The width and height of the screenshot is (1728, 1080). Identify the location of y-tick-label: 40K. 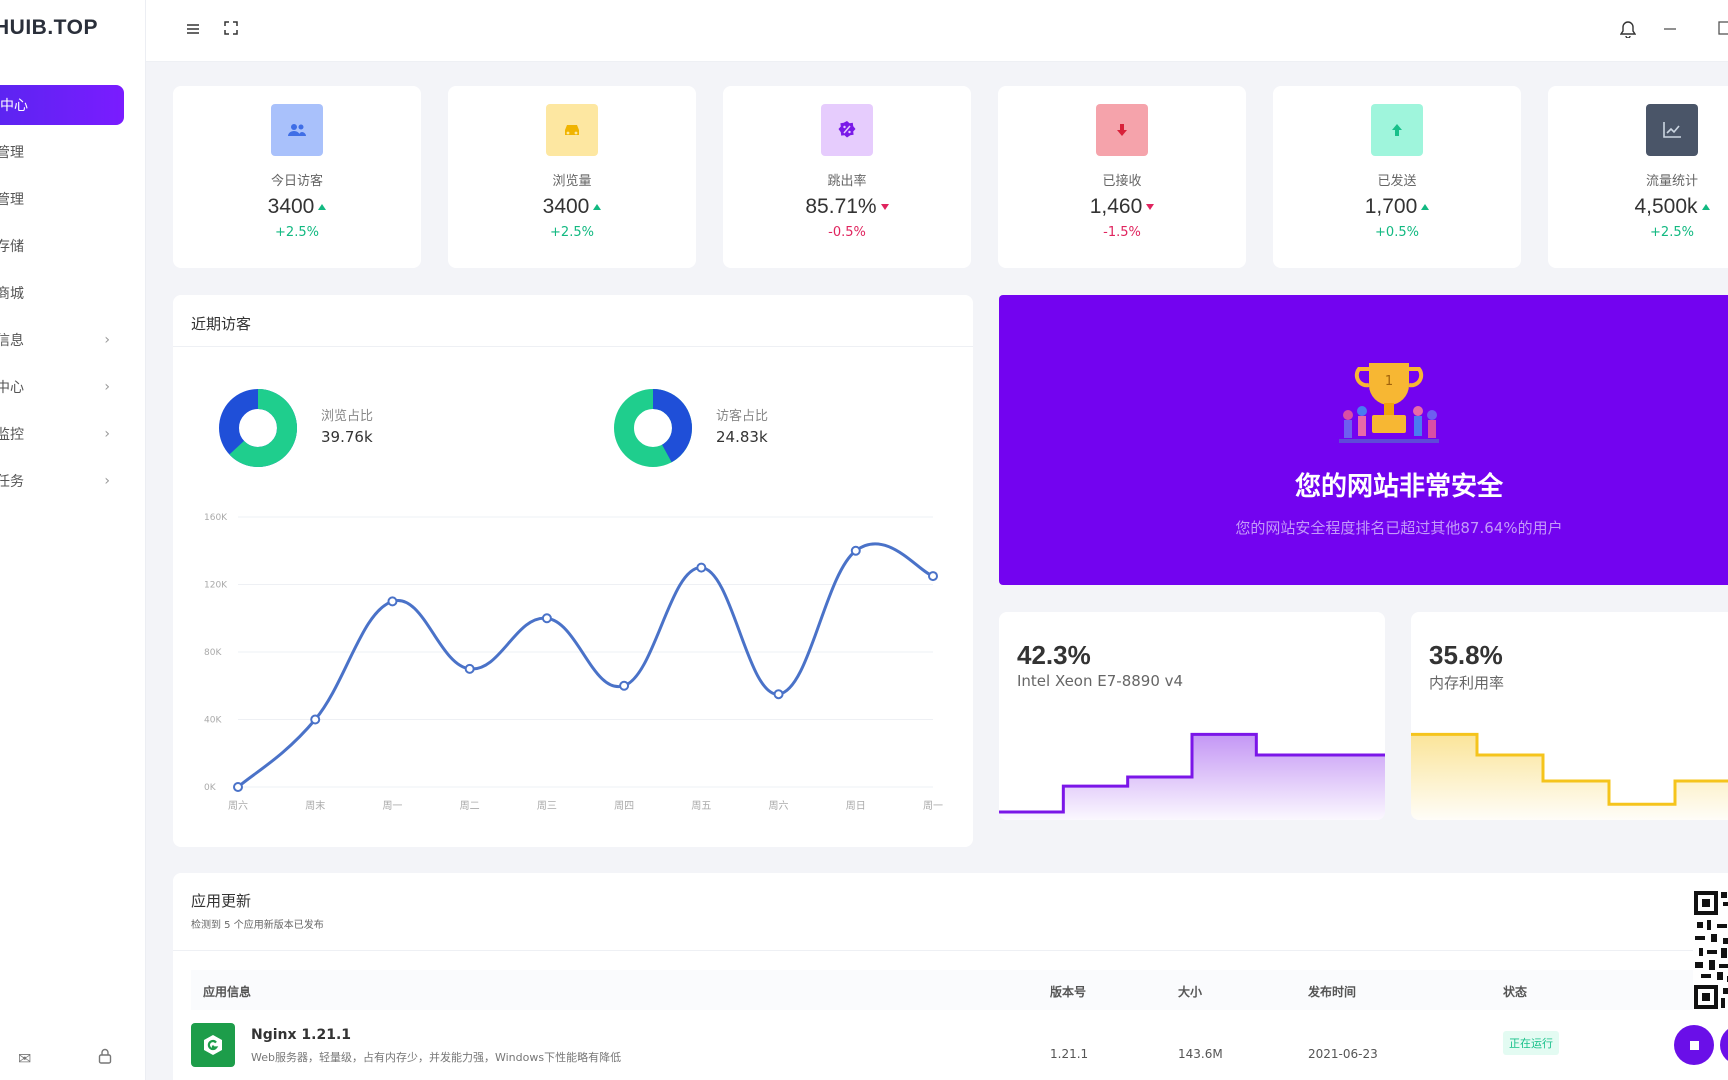
(213, 721).